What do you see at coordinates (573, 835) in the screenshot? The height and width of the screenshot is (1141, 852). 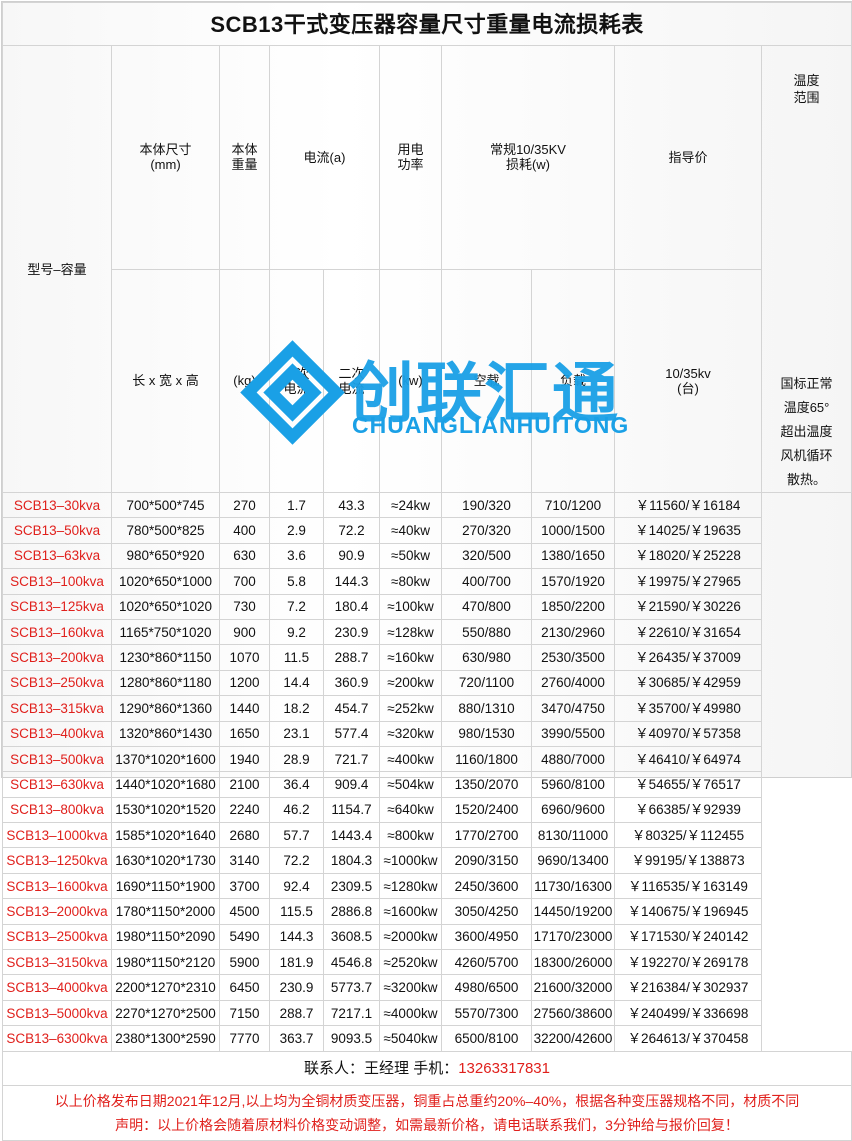 I see `cell-loss-load: 8130/11000` at bounding box center [573, 835].